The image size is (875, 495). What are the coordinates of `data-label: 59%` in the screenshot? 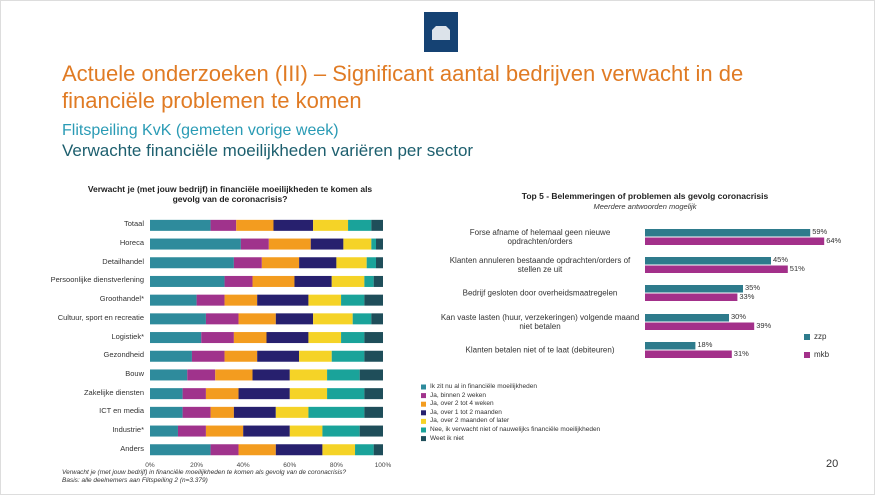 It's located at (820, 231).